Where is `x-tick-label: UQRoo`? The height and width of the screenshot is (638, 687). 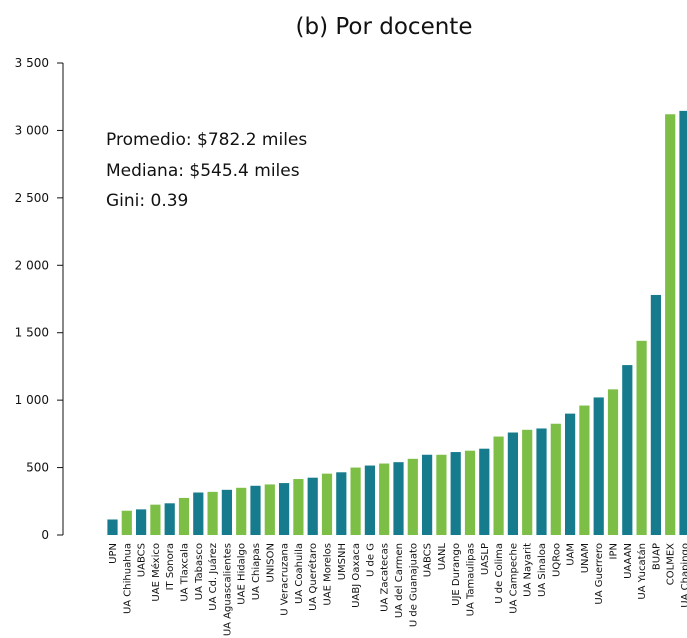 x-tick-label: UQRoo is located at coordinates (556, 560).